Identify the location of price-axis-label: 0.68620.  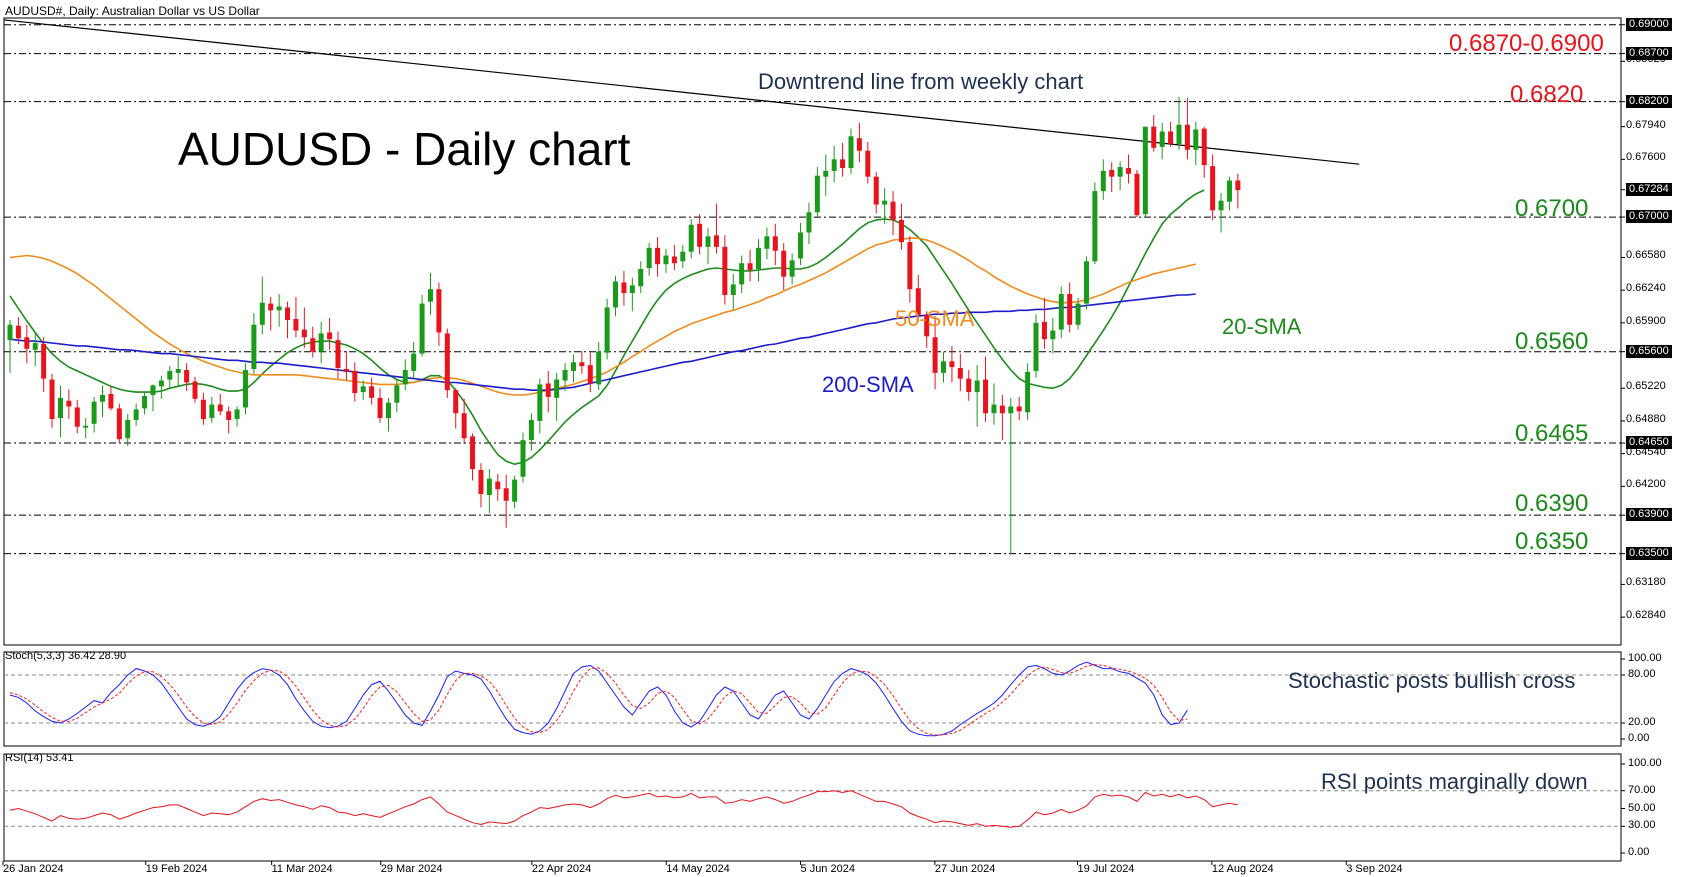
(1646, 59).